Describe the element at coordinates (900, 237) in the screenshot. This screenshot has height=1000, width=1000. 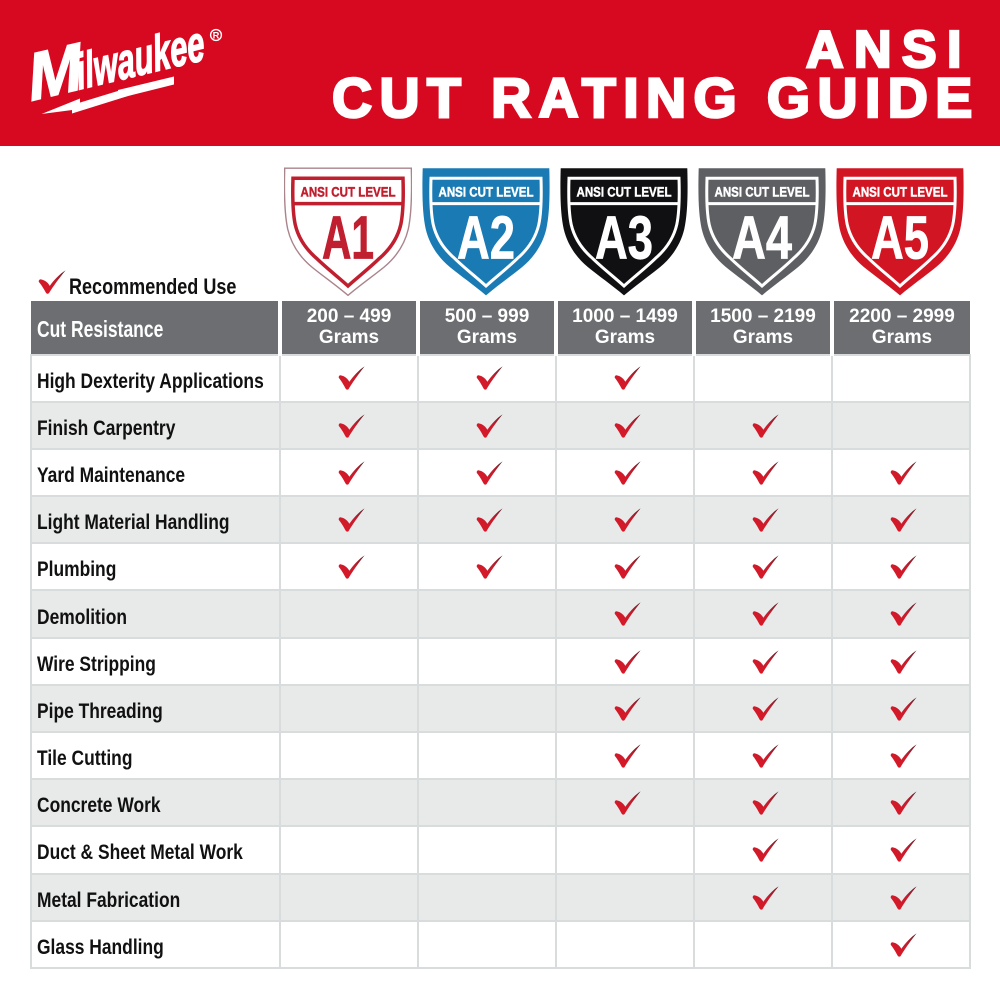
I see `svg-text: A5` at that location.